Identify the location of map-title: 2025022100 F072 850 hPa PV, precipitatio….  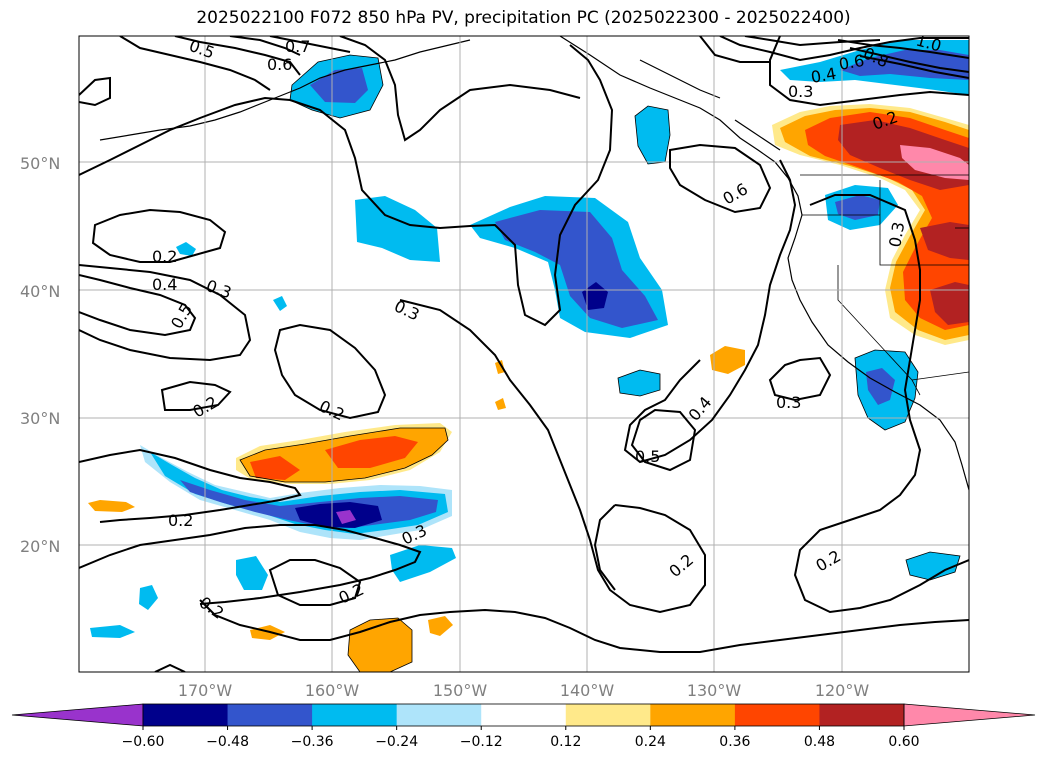
(523, 18).